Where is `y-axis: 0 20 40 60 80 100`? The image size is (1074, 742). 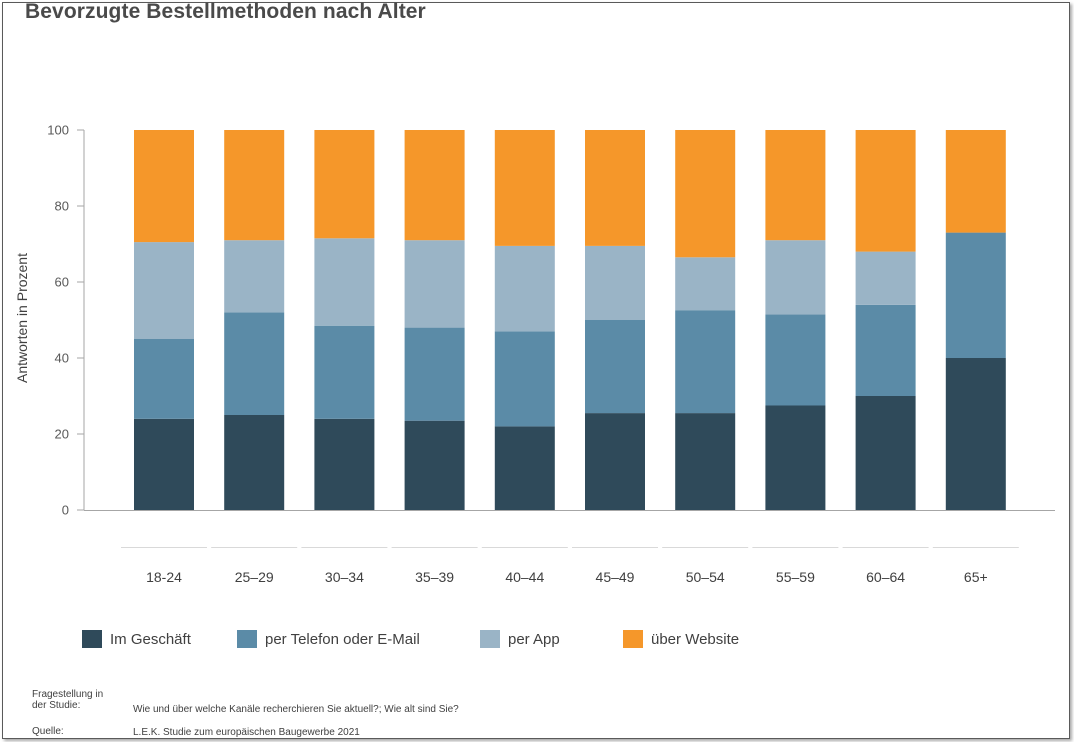 y-axis: 0 20 40 60 80 100 is located at coordinates (66, 320).